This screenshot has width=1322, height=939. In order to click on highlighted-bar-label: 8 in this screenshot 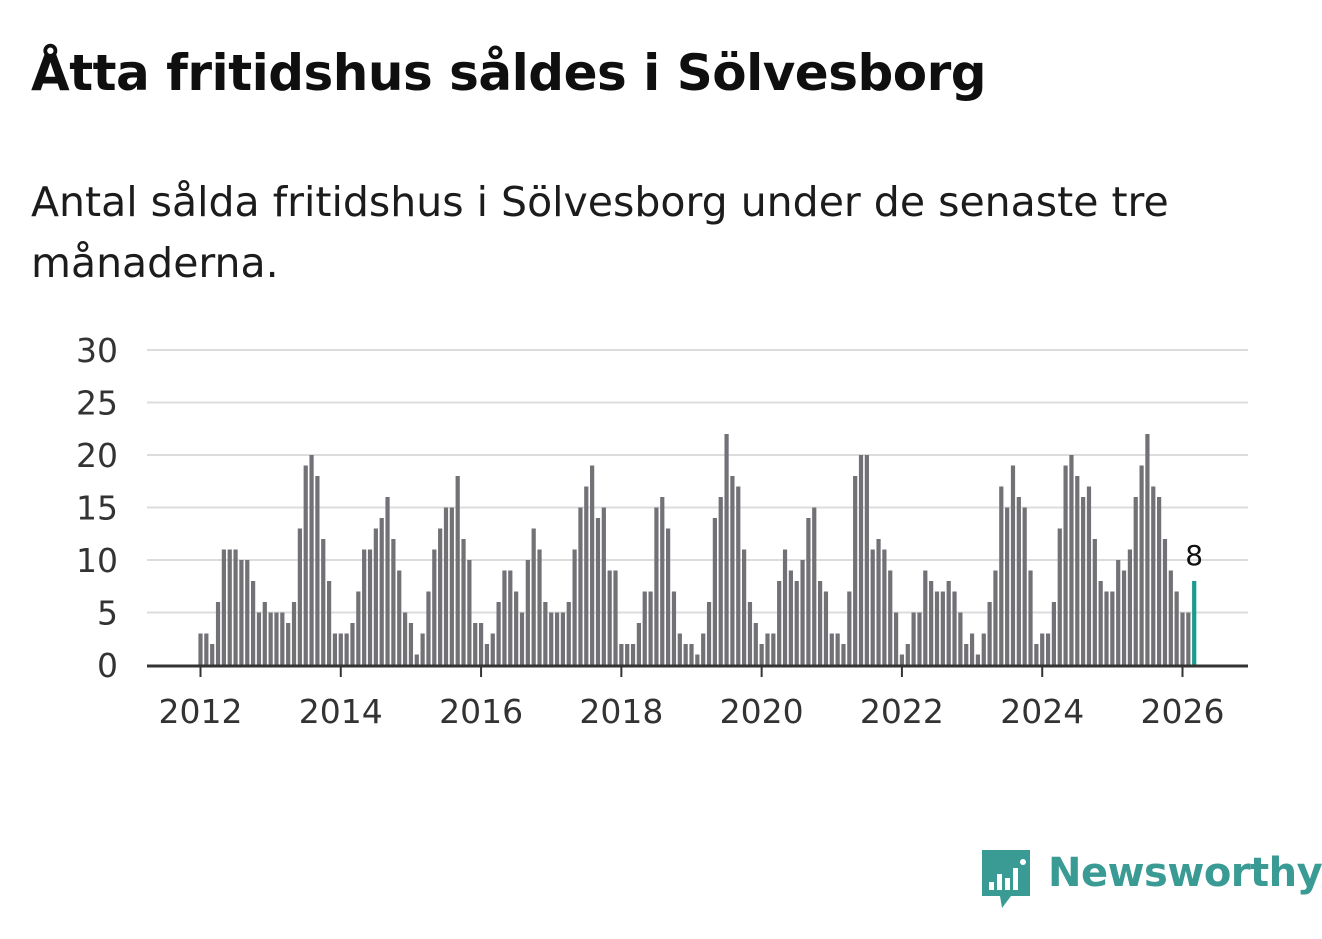, I will do `click(1194, 555)`.